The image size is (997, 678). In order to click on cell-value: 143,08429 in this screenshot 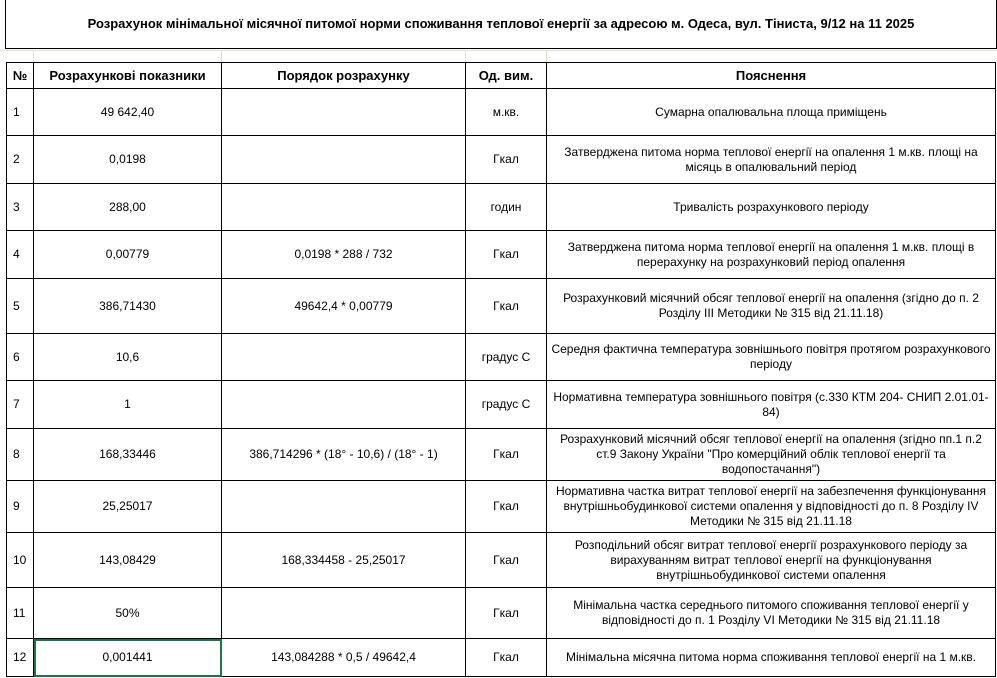, I will do `click(127, 560)`.